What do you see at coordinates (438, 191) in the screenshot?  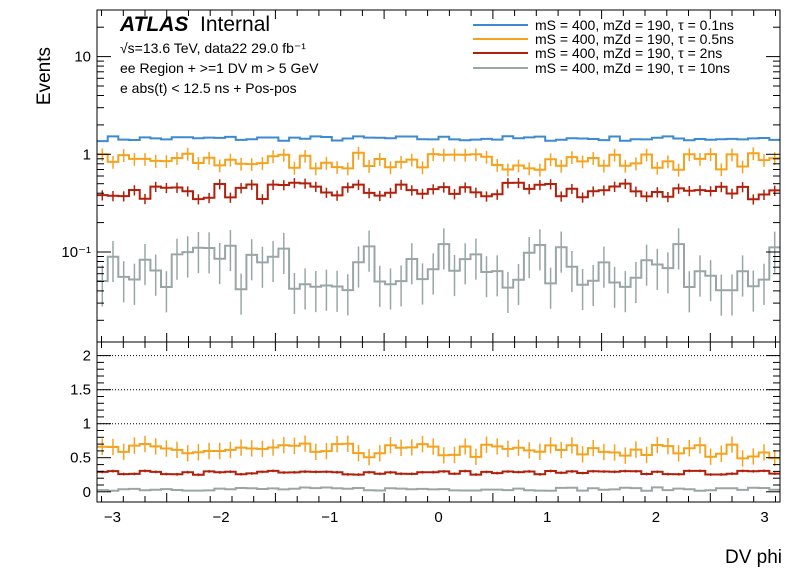 I see `series-tau-2-histogram` at bounding box center [438, 191].